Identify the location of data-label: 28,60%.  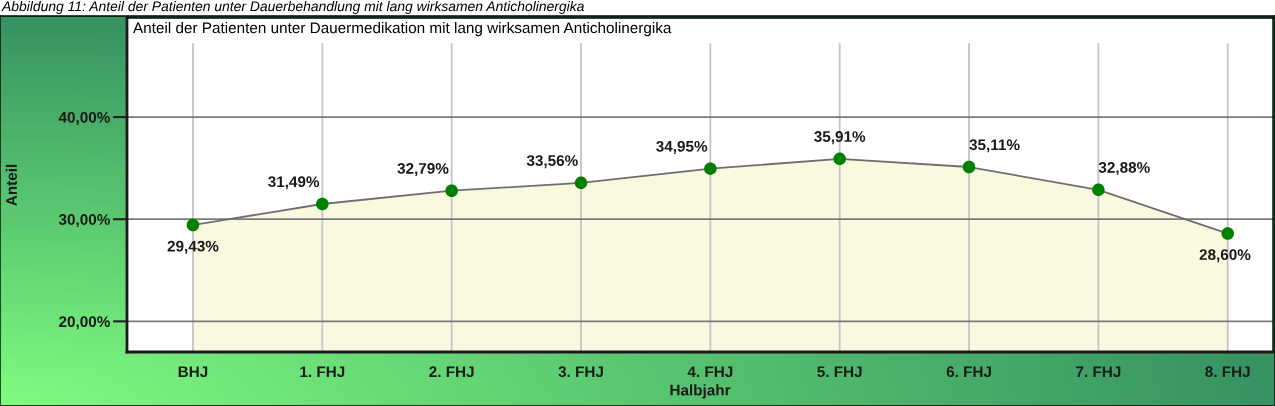
(1225, 256).